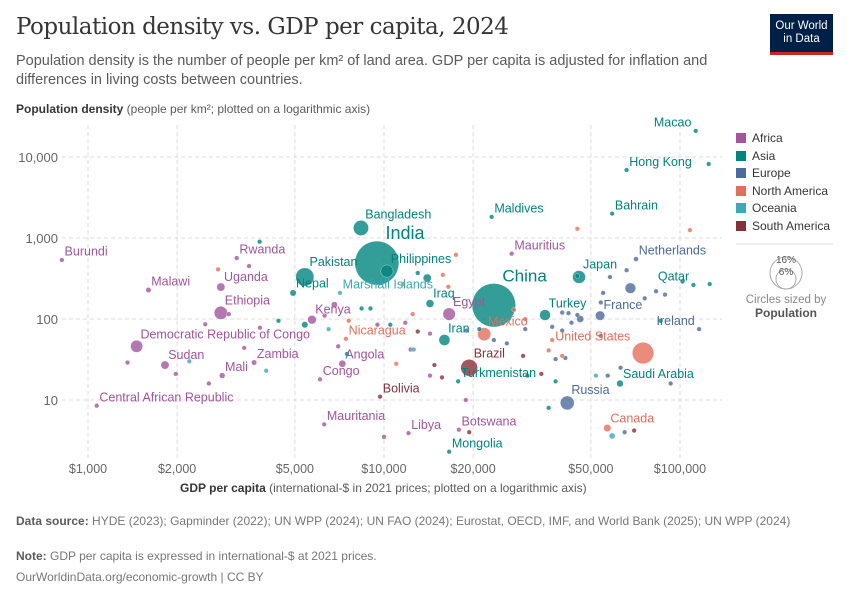 The image size is (850, 600). What do you see at coordinates (622, 305) in the screenshot?
I see `data-label: France` at bounding box center [622, 305].